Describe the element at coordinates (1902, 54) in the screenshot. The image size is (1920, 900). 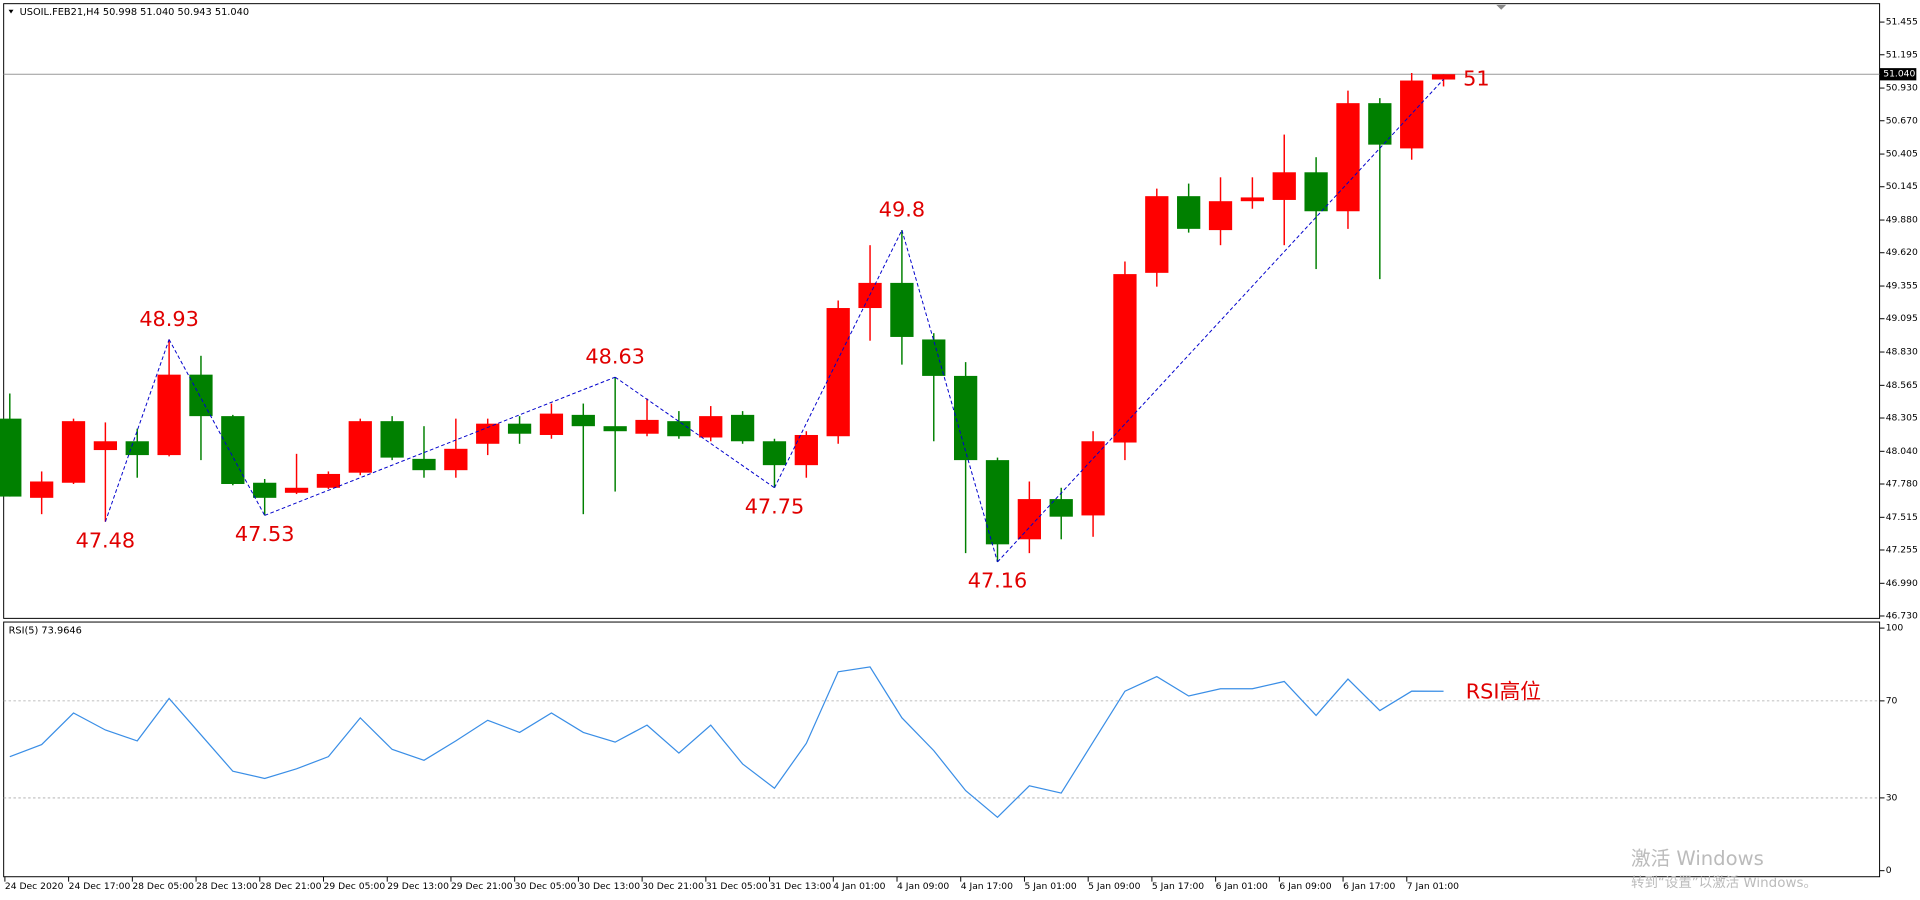
I see `y-tick-label: 51.195` at that location.